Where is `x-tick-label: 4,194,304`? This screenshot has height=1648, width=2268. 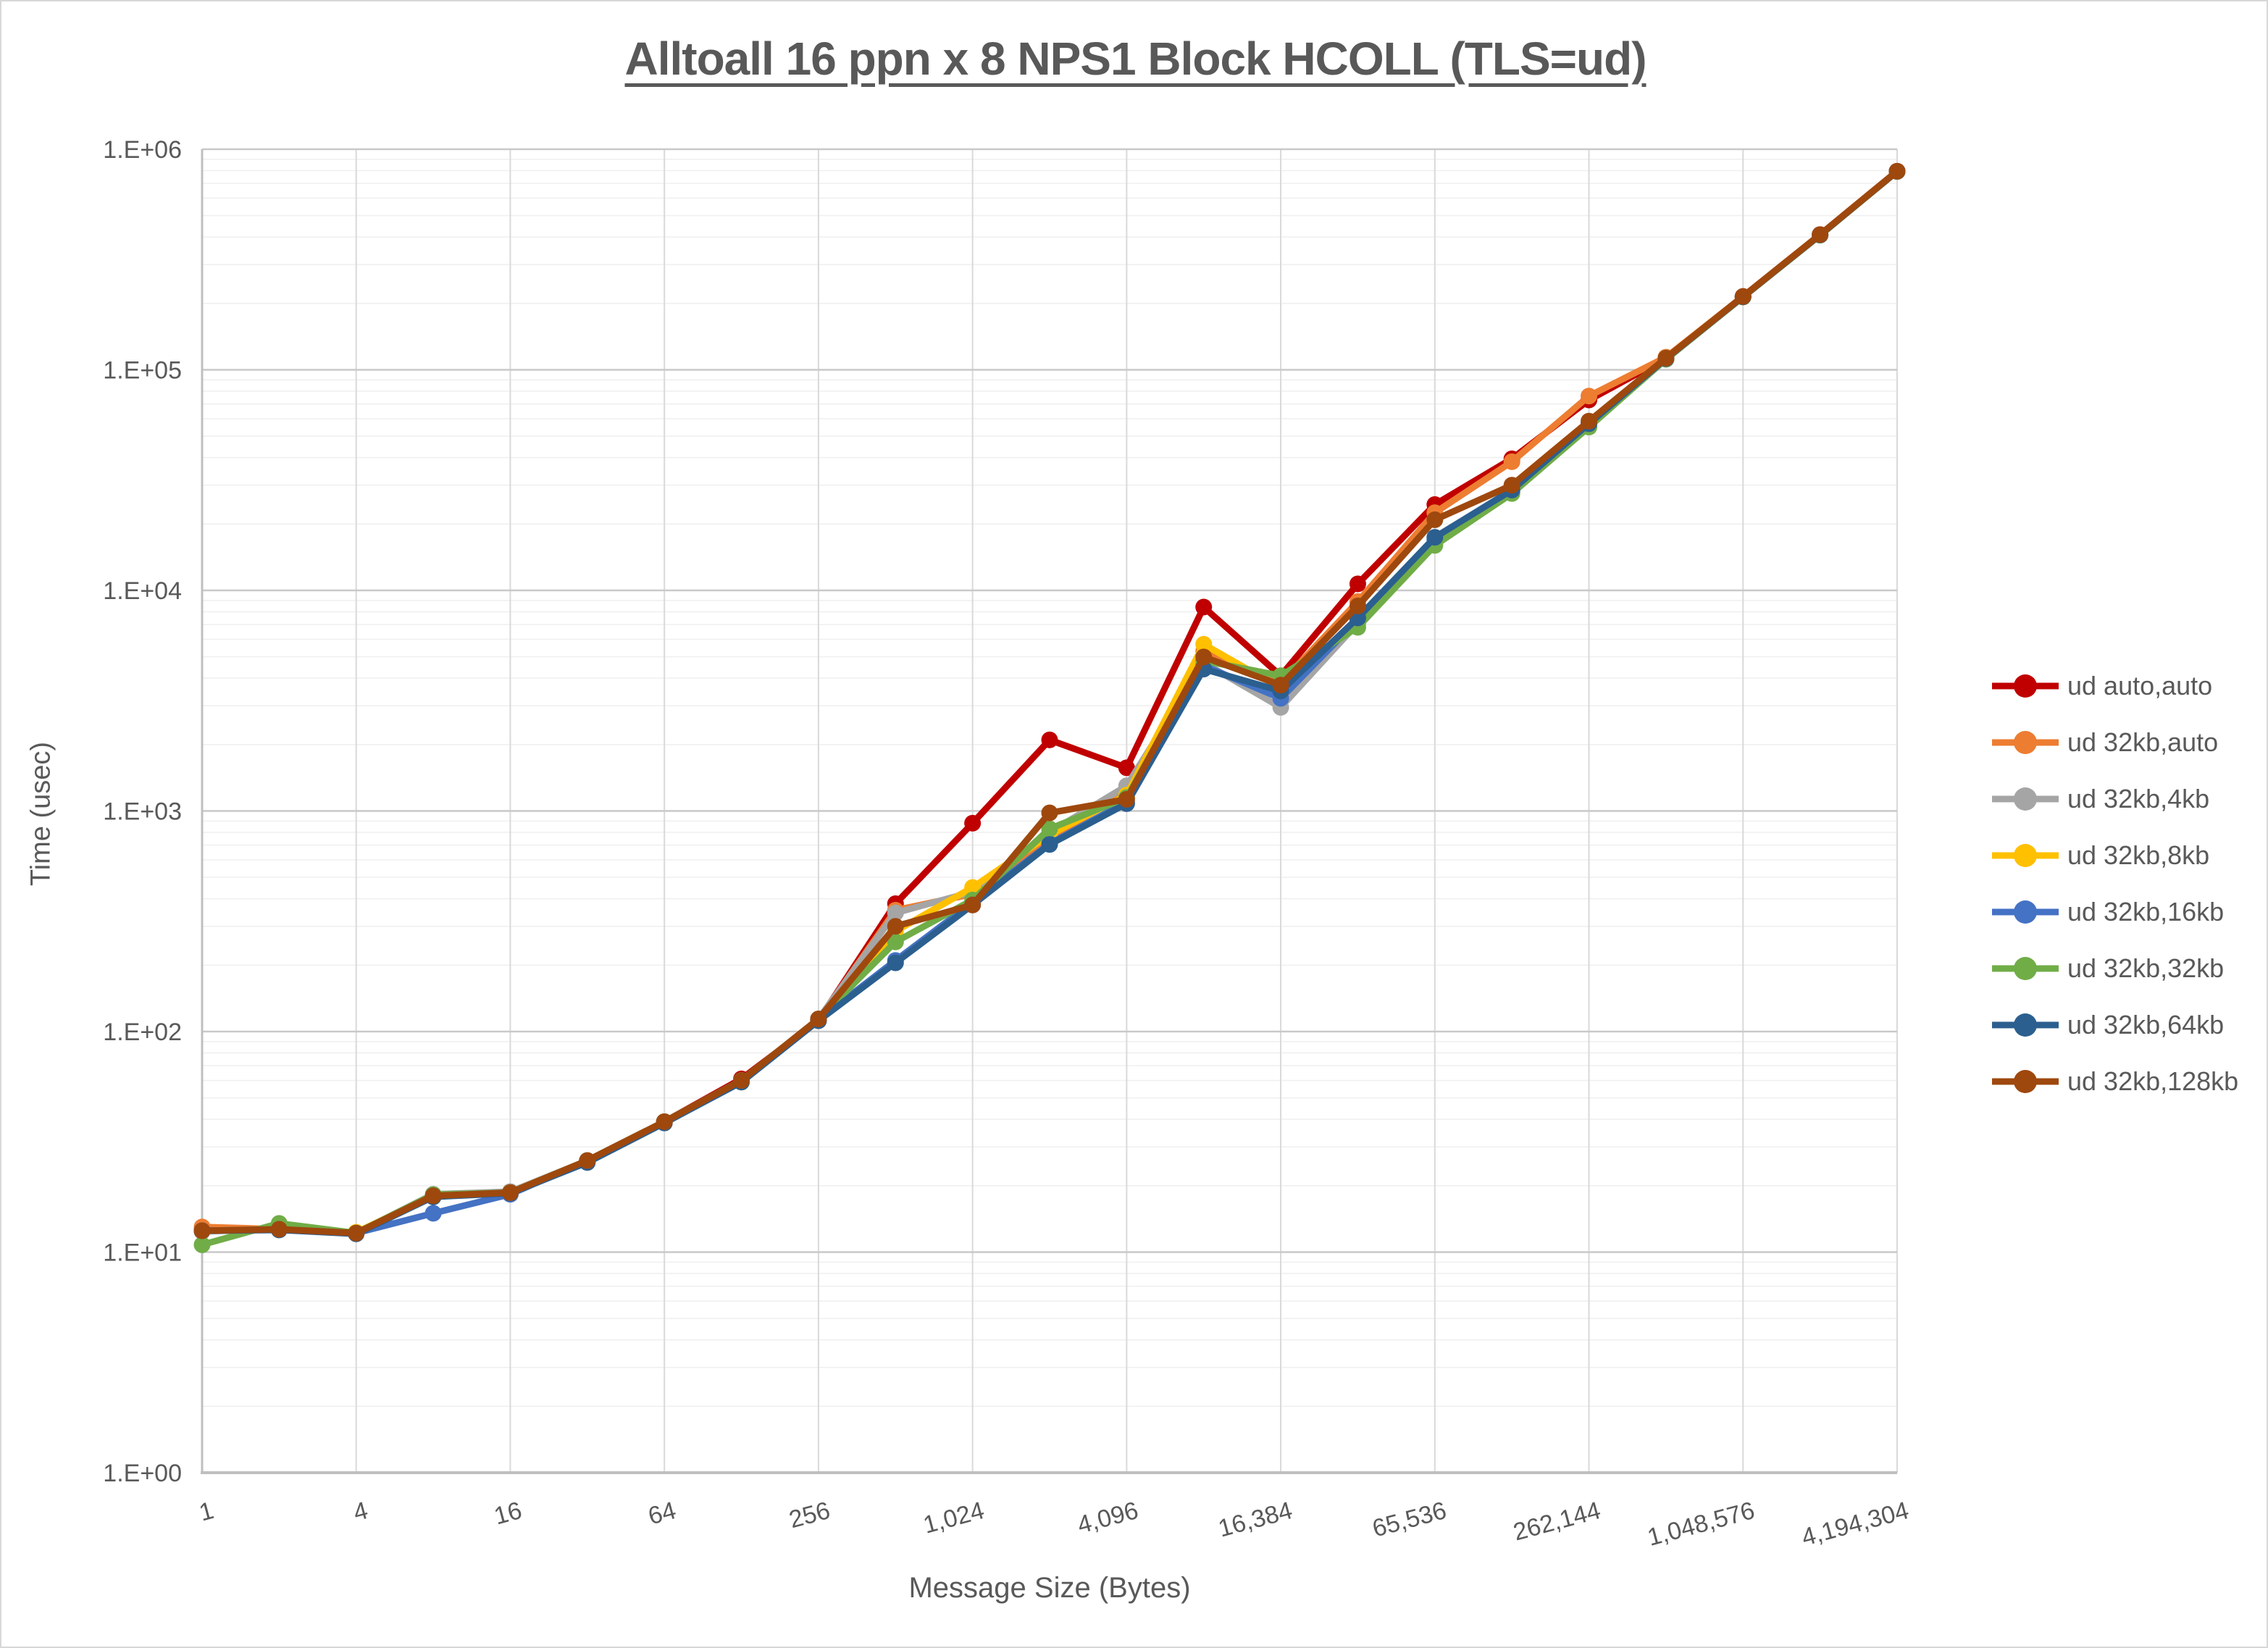 x-tick-label: 4,194,304 is located at coordinates (1856, 1524).